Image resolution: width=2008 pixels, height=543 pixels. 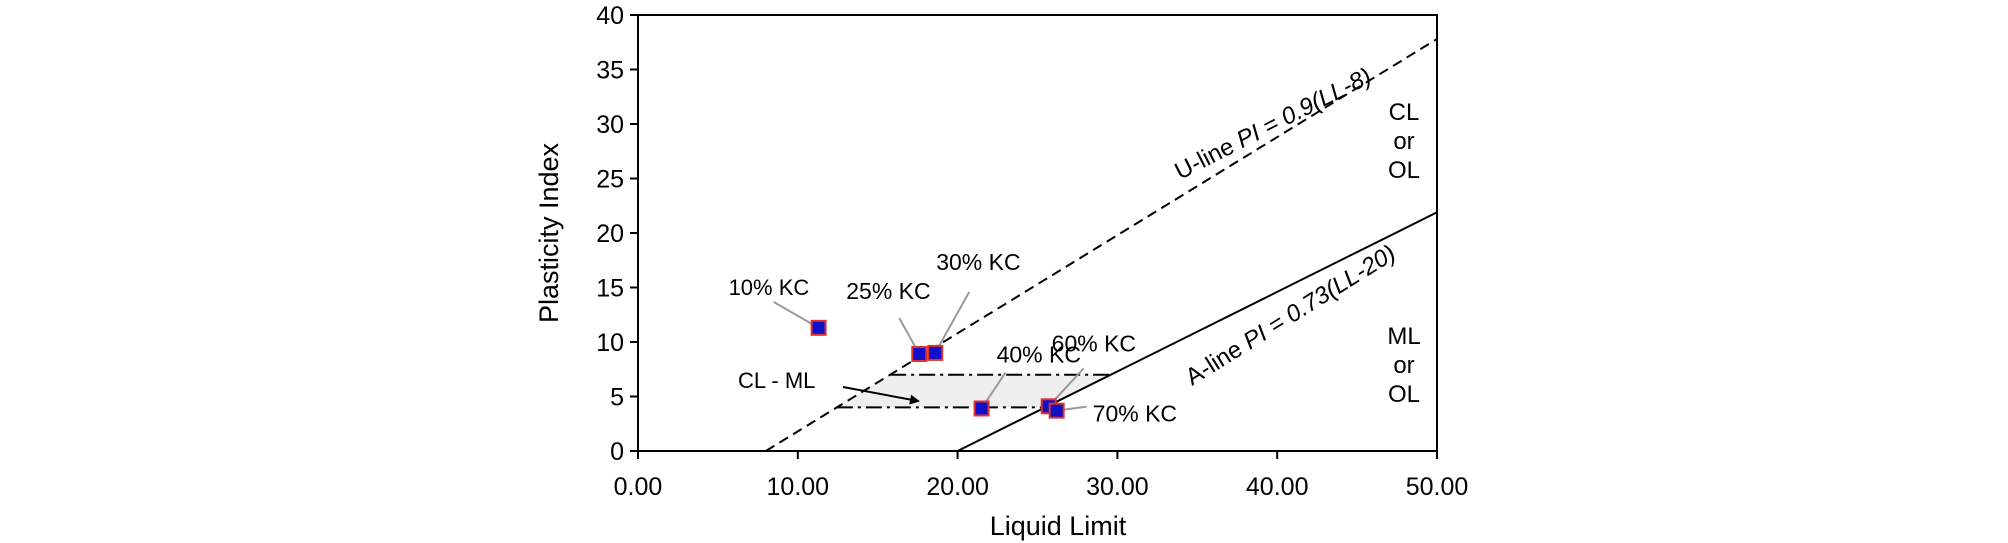 I want to click on y-tick-label: 15, so click(x=610, y=289).